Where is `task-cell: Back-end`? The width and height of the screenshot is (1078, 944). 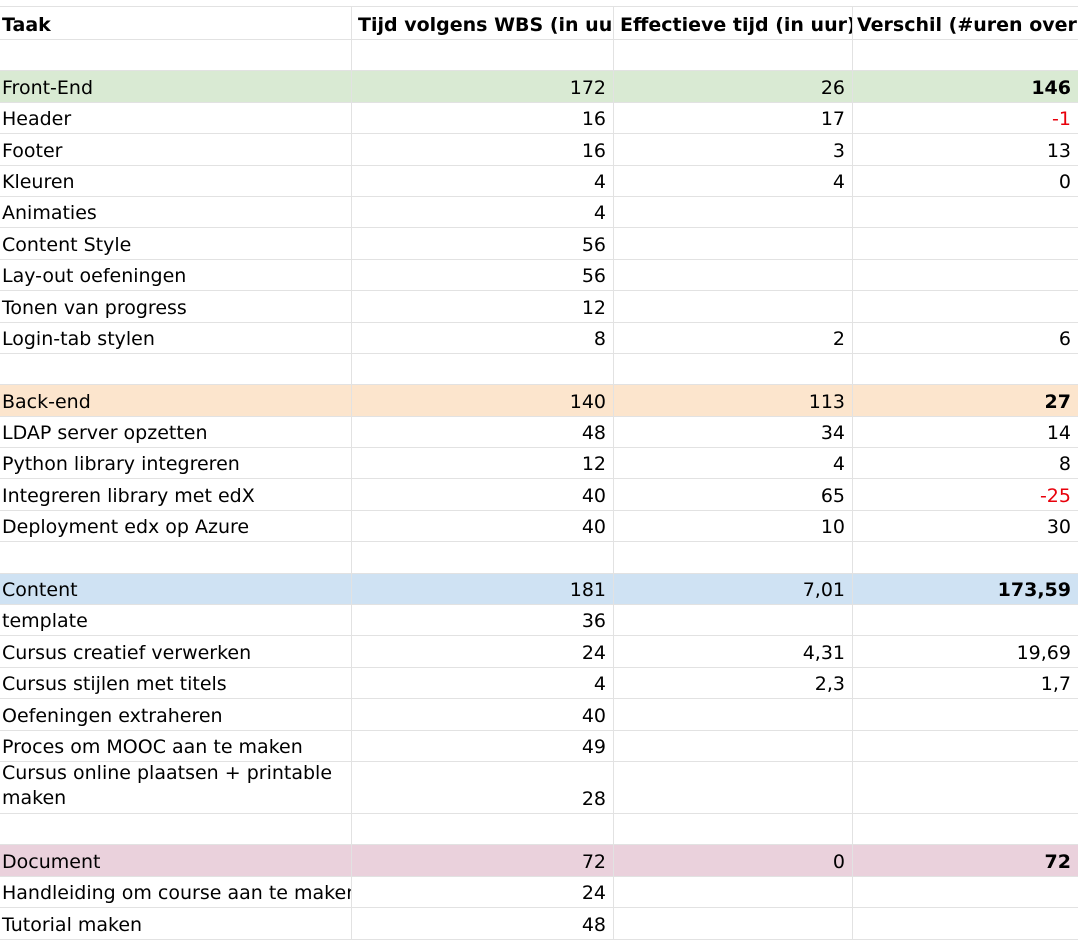 task-cell: Back-end is located at coordinates (176, 400).